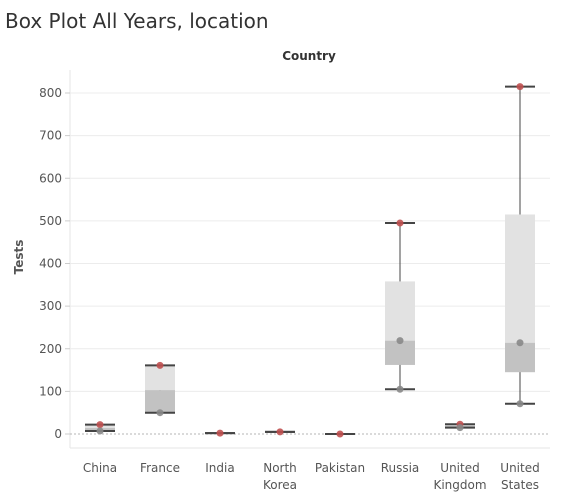  I want to click on x-tick-label: Russia, so click(400, 468).